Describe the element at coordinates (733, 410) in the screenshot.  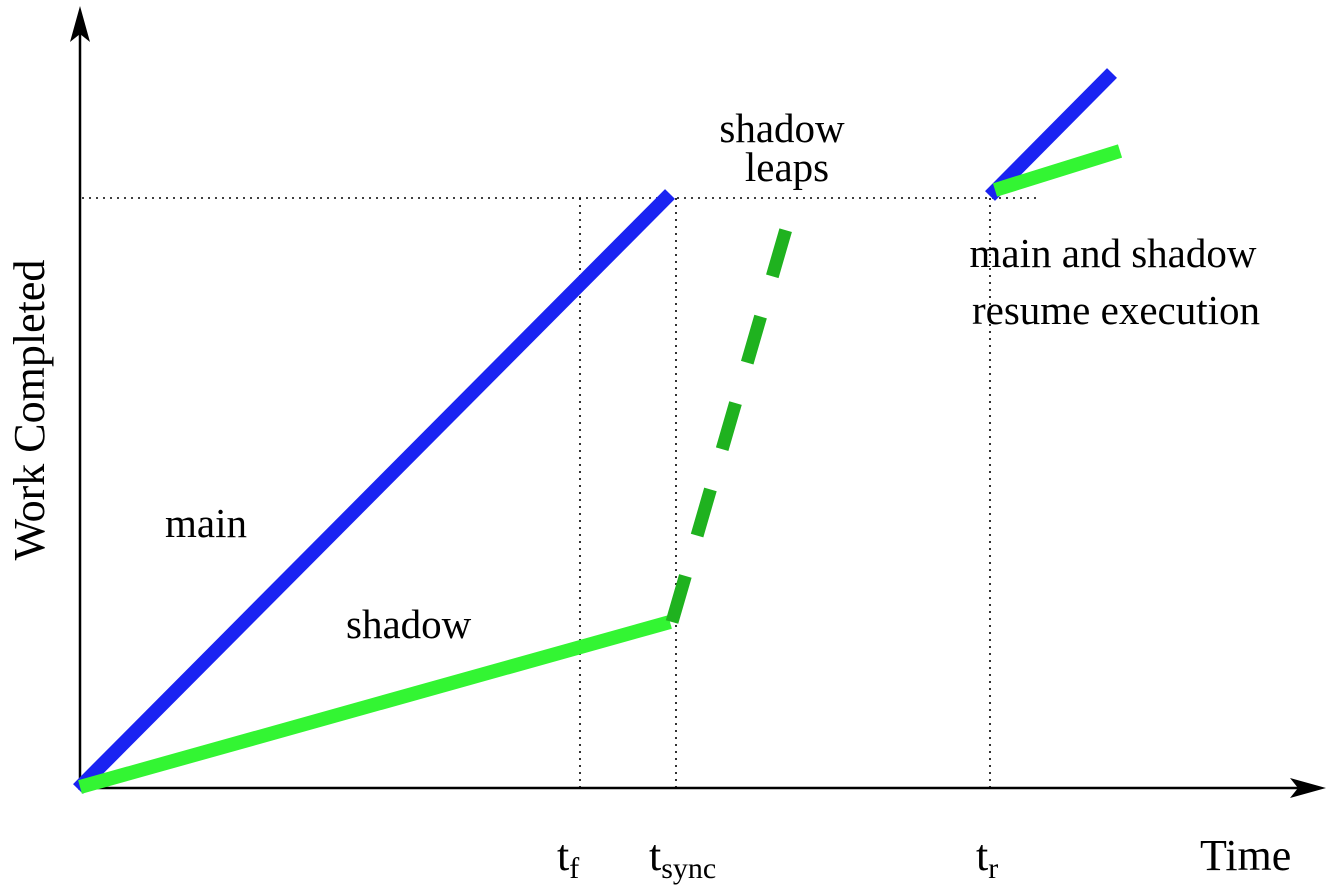
I see `shadow-leap-dashed-line` at that location.